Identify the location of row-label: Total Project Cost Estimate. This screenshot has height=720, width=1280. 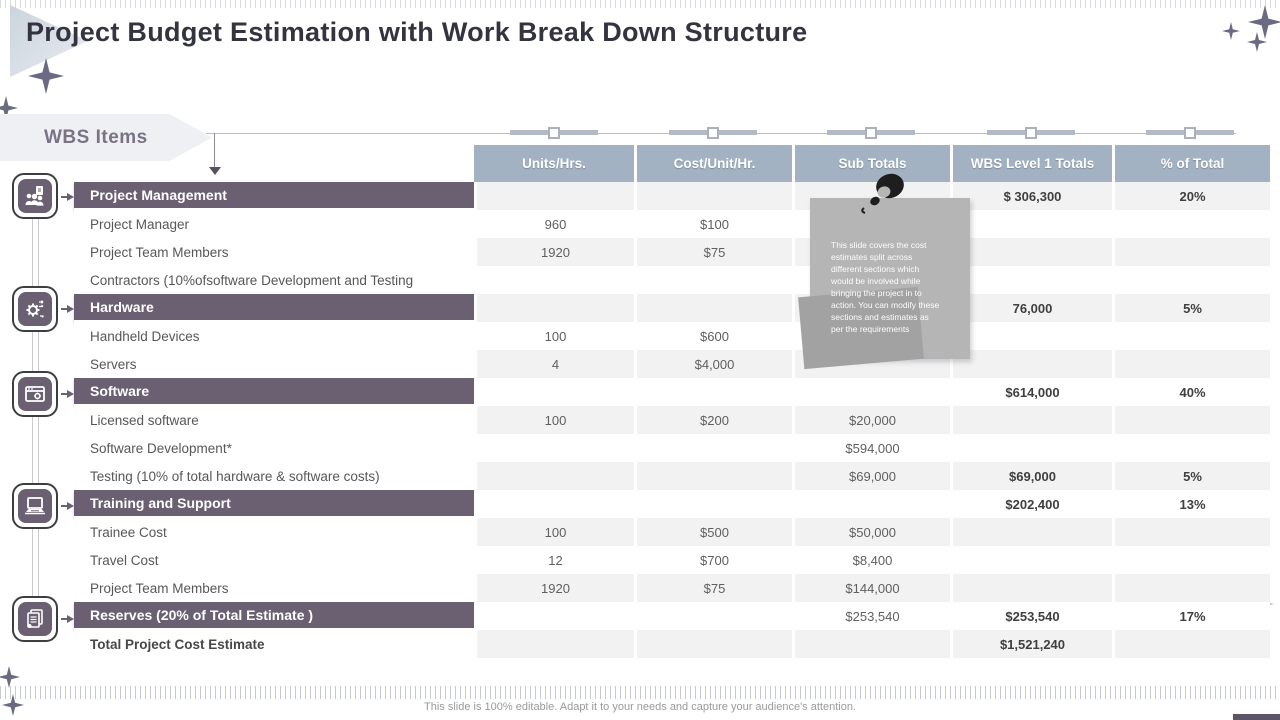
(274, 644).